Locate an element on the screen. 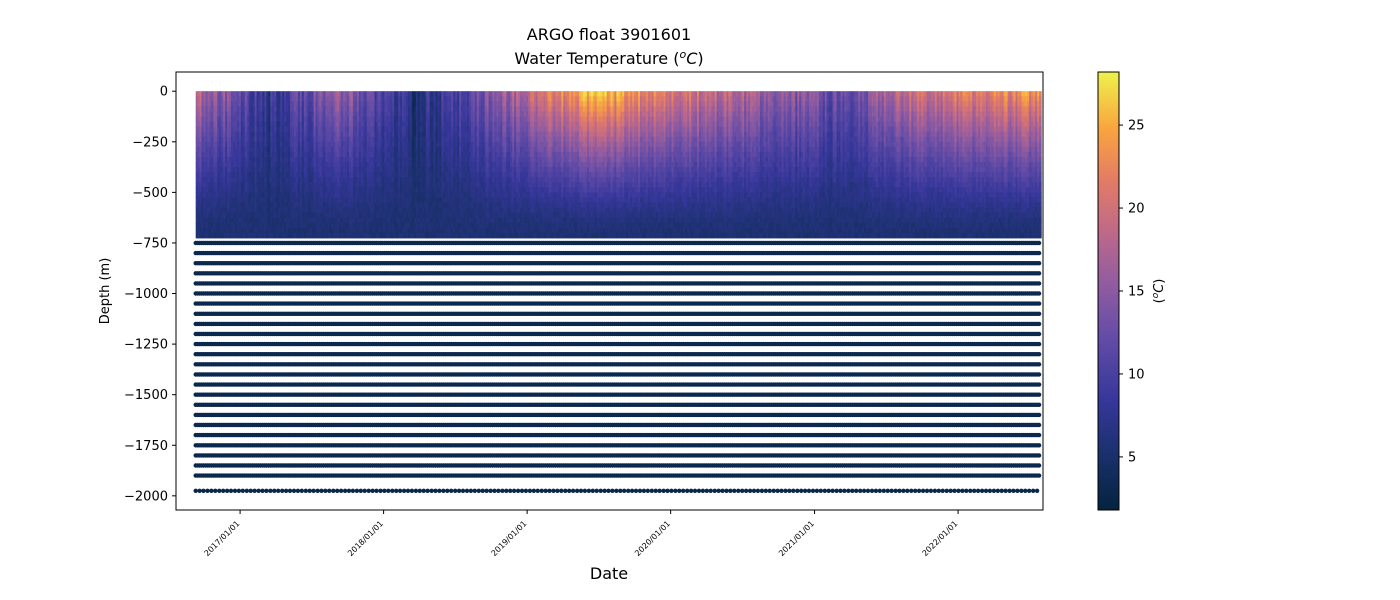 The height and width of the screenshot is (600, 1400). title-line2-suffix: ) is located at coordinates (700, 58).